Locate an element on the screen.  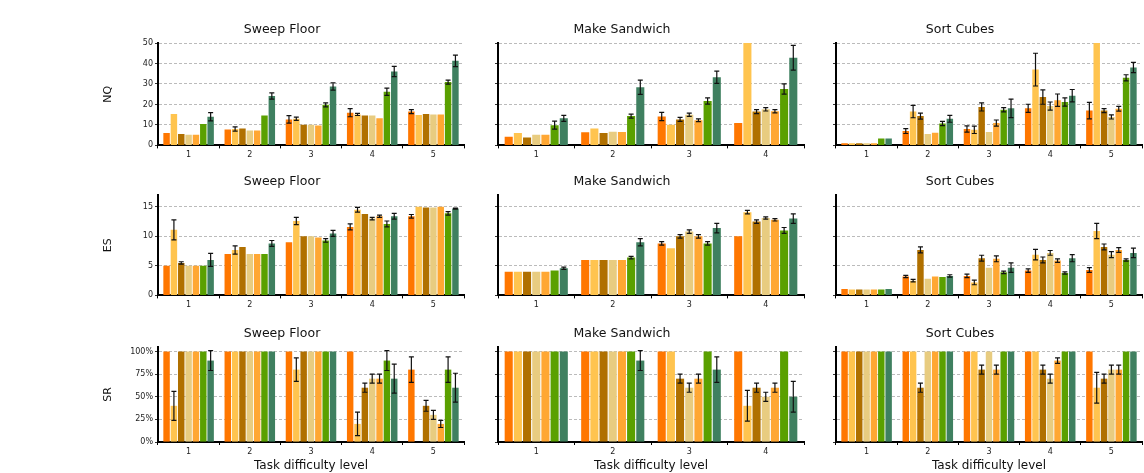
x-tick-label: 5 is located at coordinates (1111, 451).